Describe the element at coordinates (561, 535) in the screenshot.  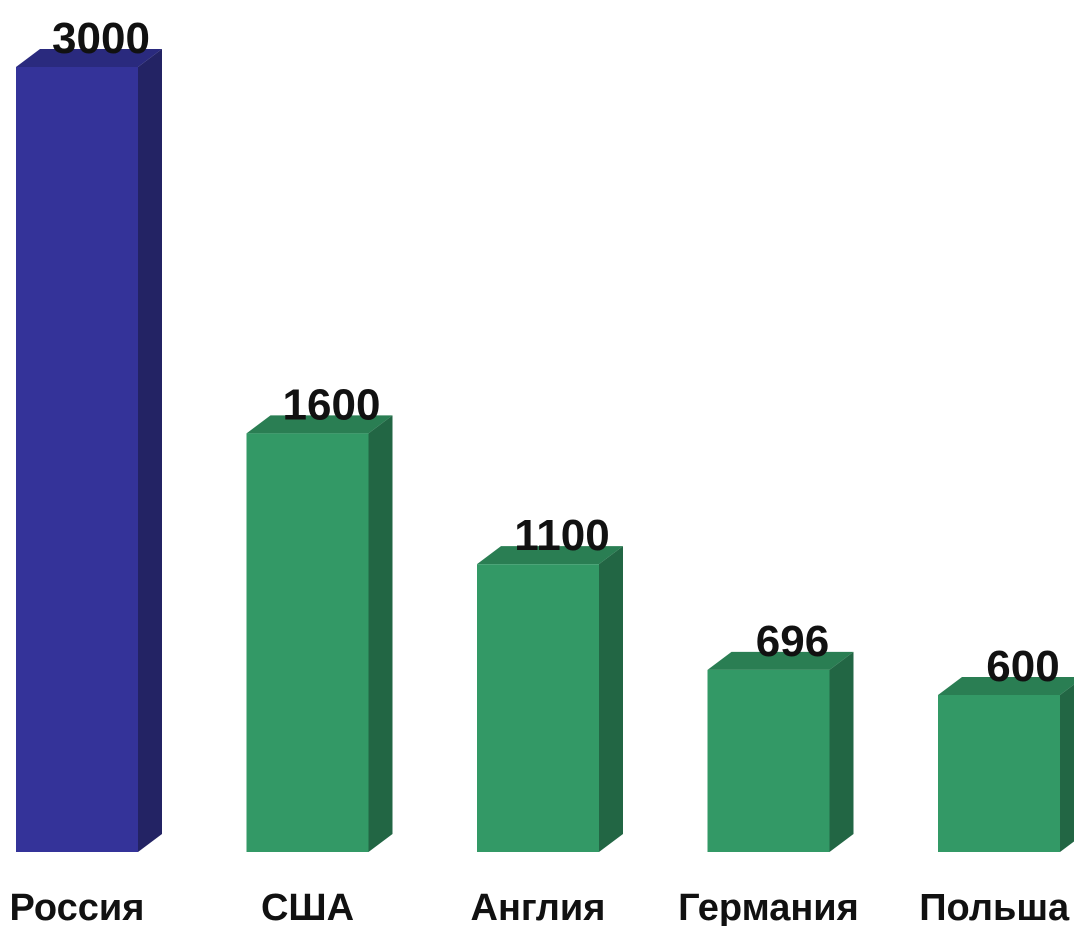
I see `data-label-england: 1100` at that location.